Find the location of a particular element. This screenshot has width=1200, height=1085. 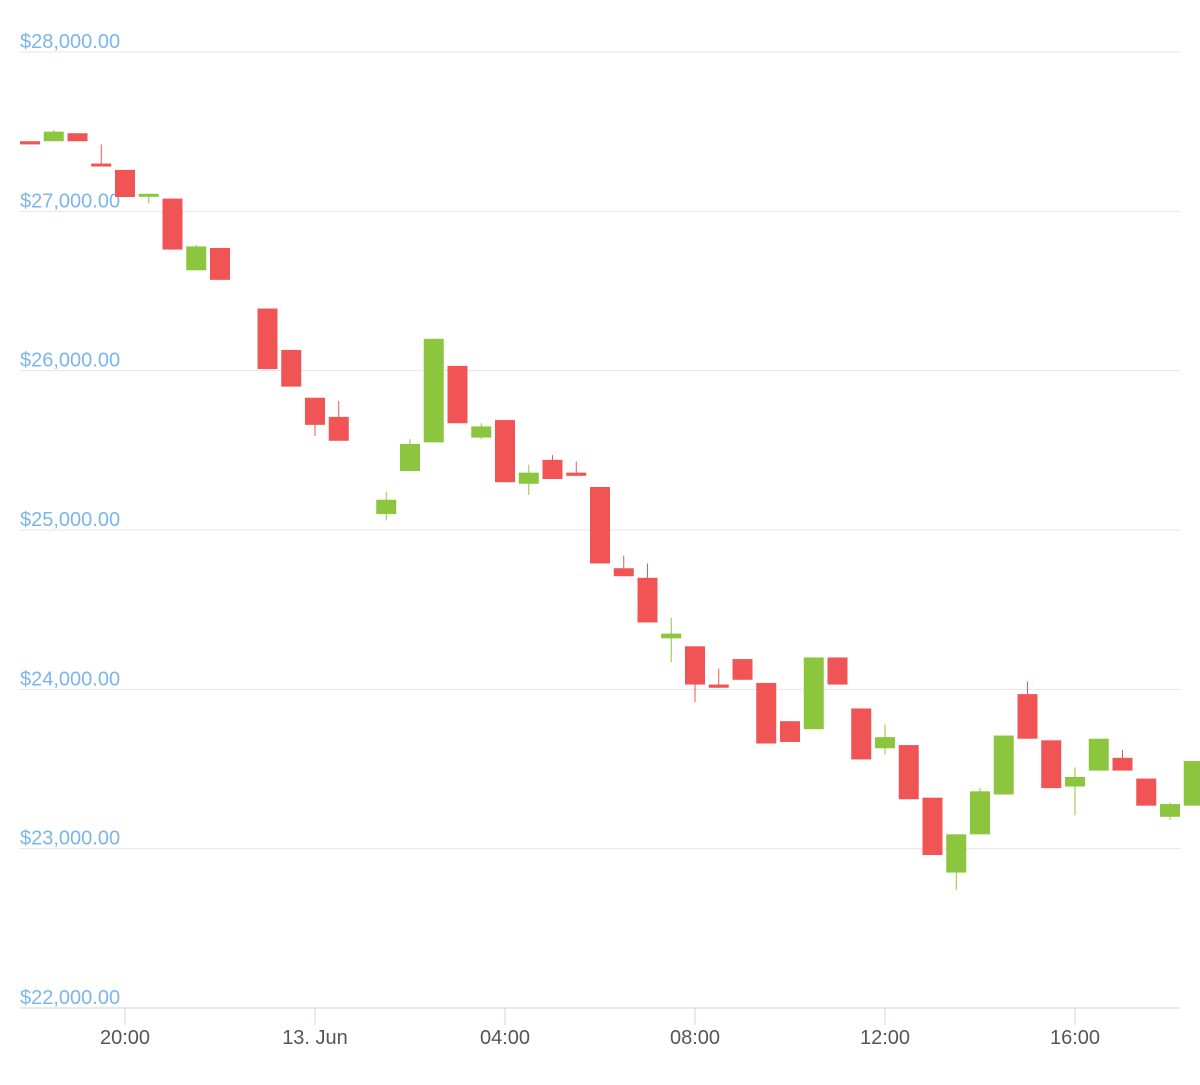

y-tick-label: $23,000.00 is located at coordinates (70, 839).